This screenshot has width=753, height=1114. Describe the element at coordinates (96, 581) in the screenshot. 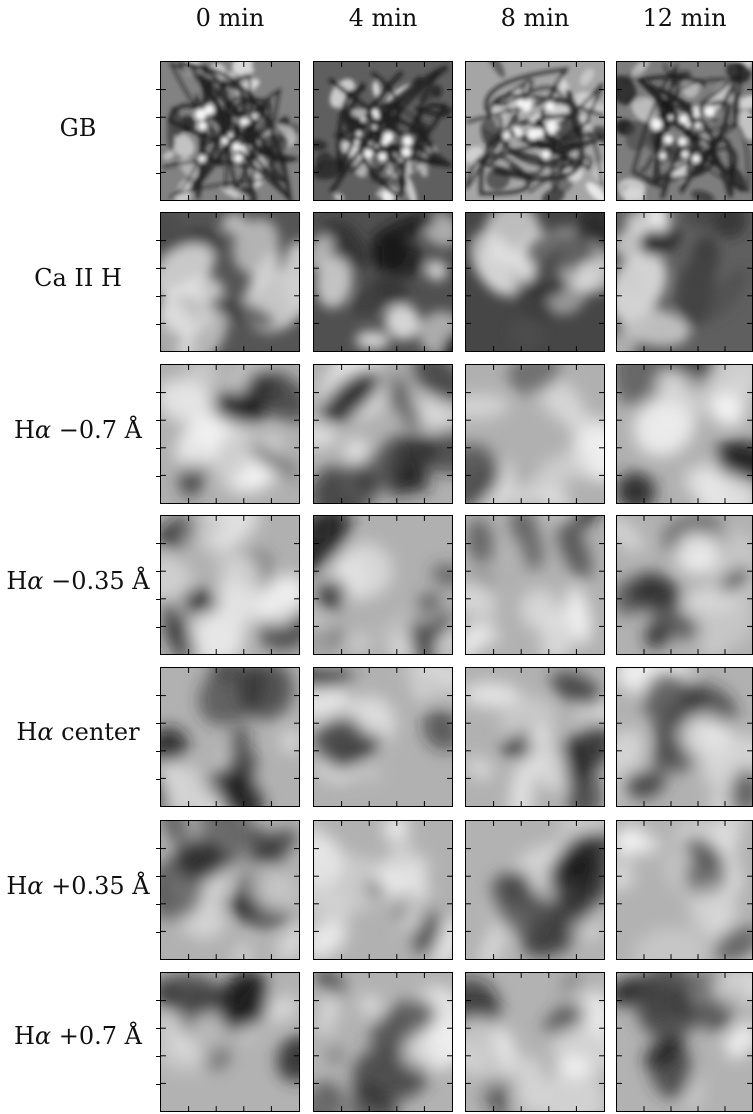

I see `row-label-suffix: −0.35 Å` at that location.